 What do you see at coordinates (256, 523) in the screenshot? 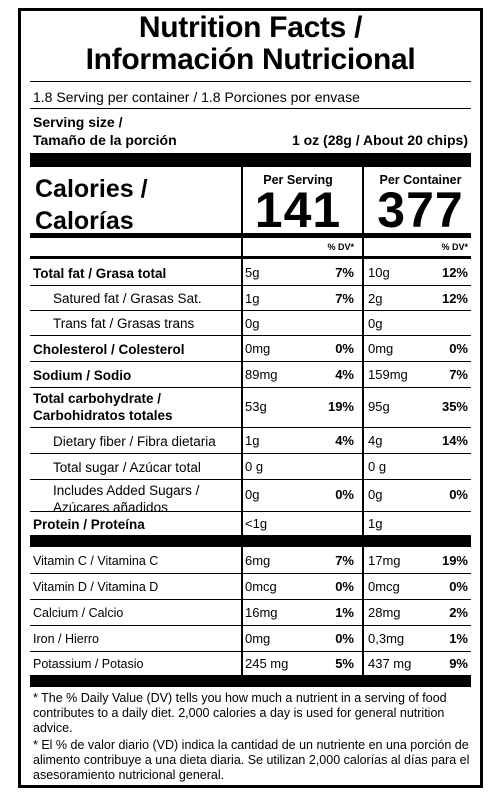
I see `nutrients-serving-amount: <1g` at bounding box center [256, 523].